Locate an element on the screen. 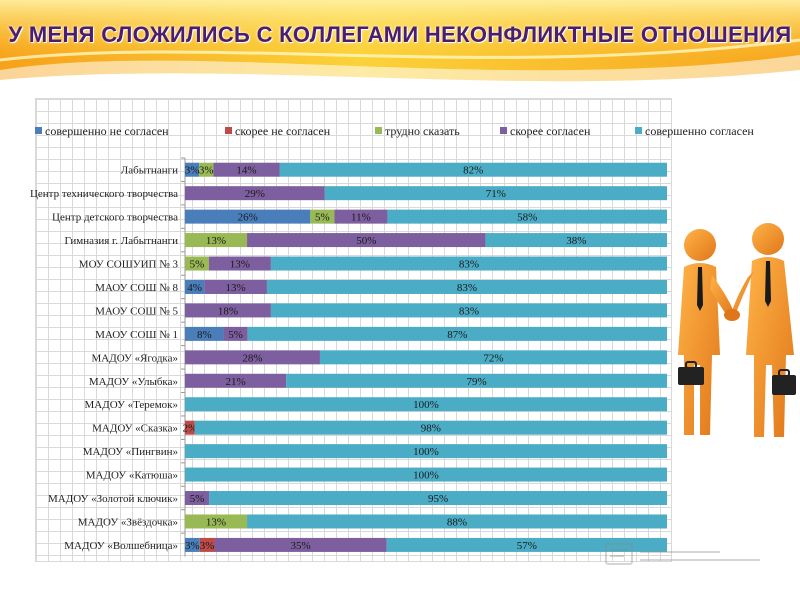 This screenshot has height=600, width=800. data-label: 35% is located at coordinates (300, 546).